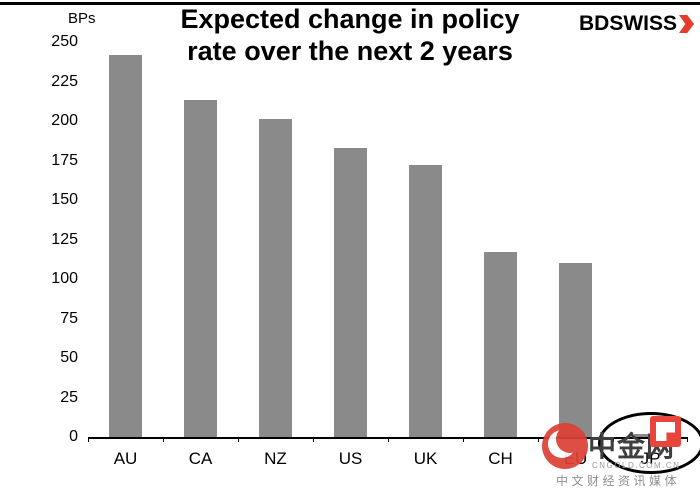 The image size is (700, 500). Describe the element at coordinates (686, 24) in the screenshot. I see `bdswiss-arrow-icon` at that location.